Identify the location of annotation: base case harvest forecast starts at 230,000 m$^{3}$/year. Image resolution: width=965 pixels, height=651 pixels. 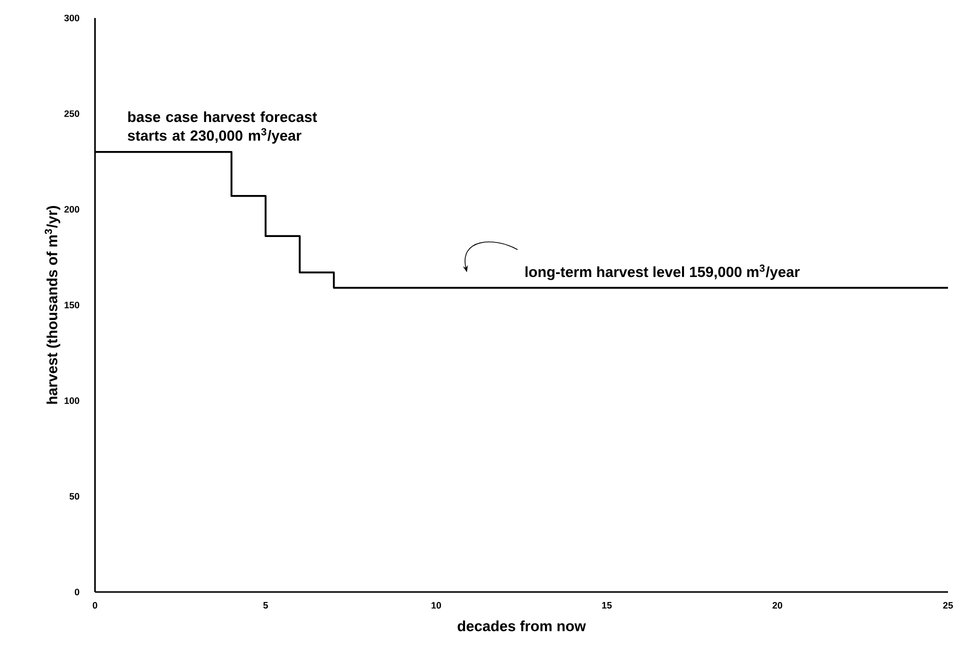
(223, 127).